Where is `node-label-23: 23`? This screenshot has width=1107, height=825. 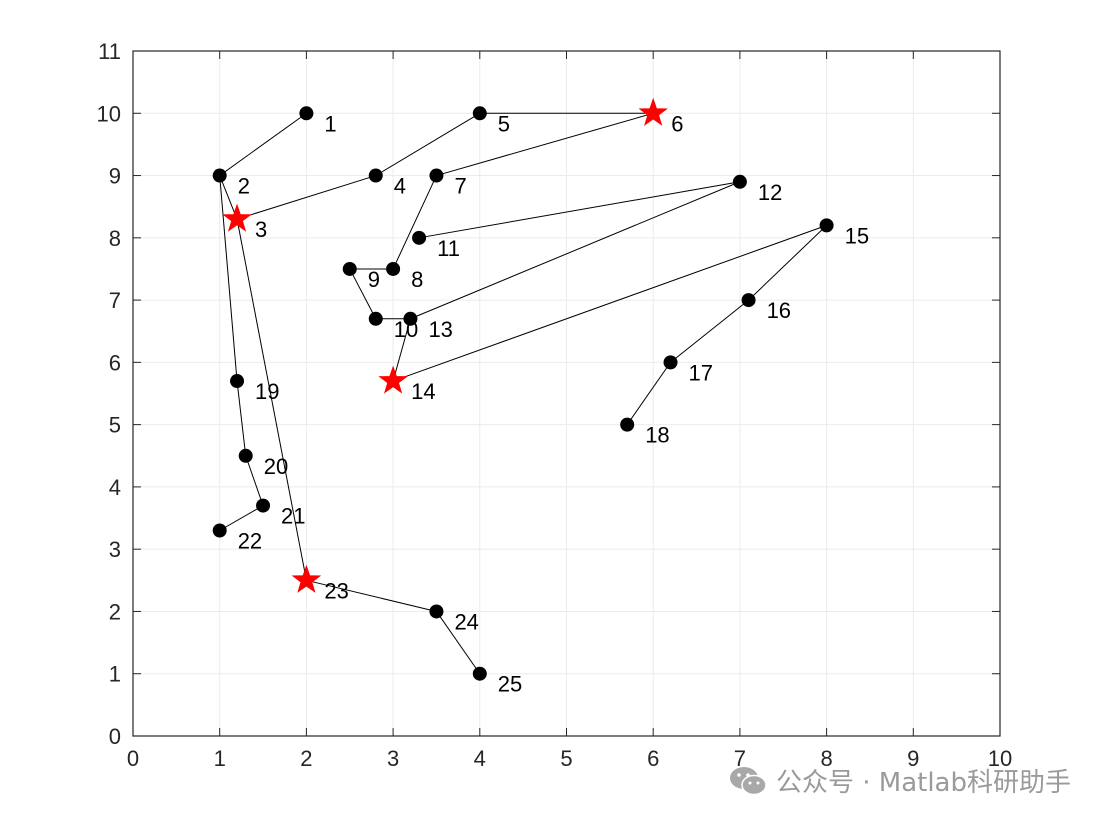 node-label-23: 23 is located at coordinates (336, 590).